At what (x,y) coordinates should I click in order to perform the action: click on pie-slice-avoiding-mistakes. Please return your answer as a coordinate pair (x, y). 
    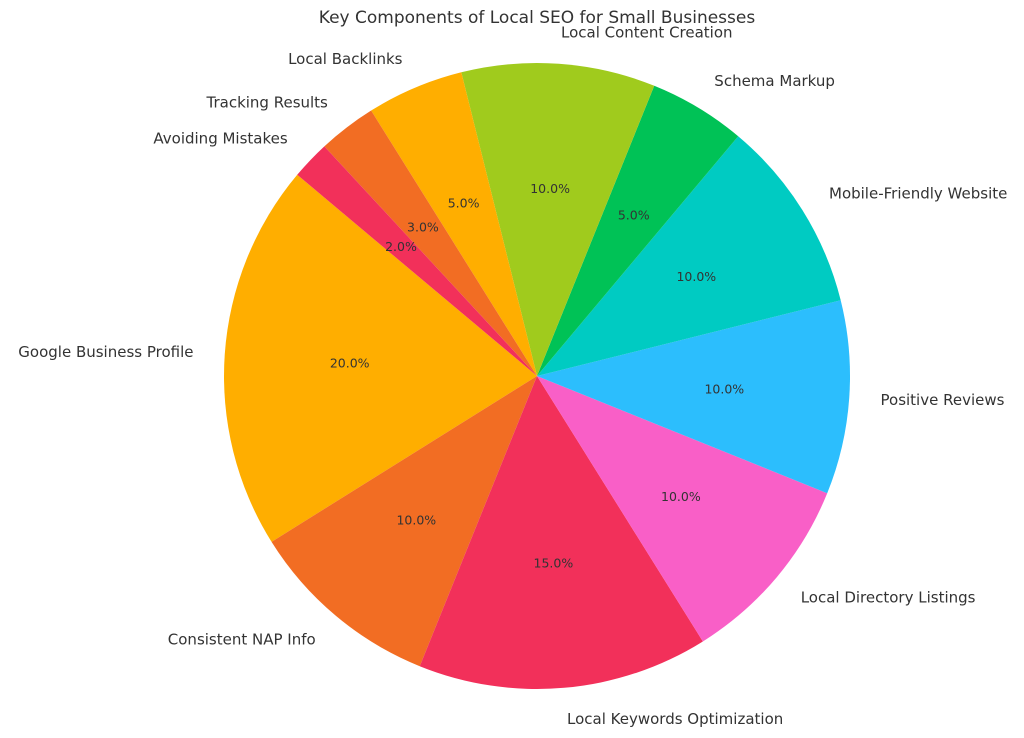
    Looking at the image, I should click on (417, 261).